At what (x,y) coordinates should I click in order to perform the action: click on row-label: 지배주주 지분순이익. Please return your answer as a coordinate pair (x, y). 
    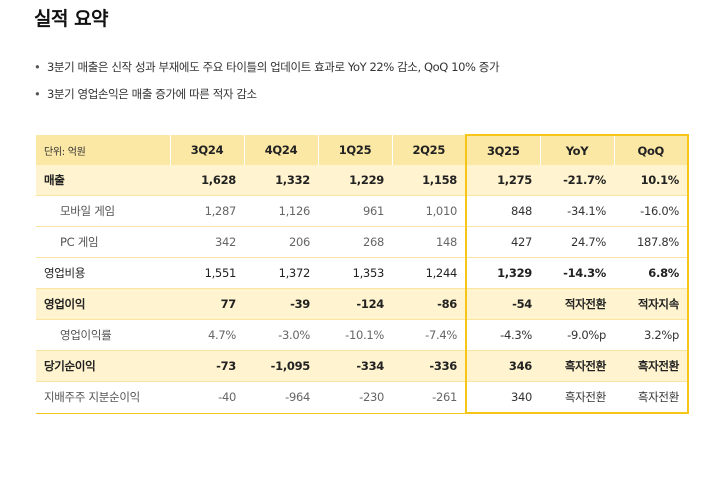
    Looking at the image, I should click on (103, 397).